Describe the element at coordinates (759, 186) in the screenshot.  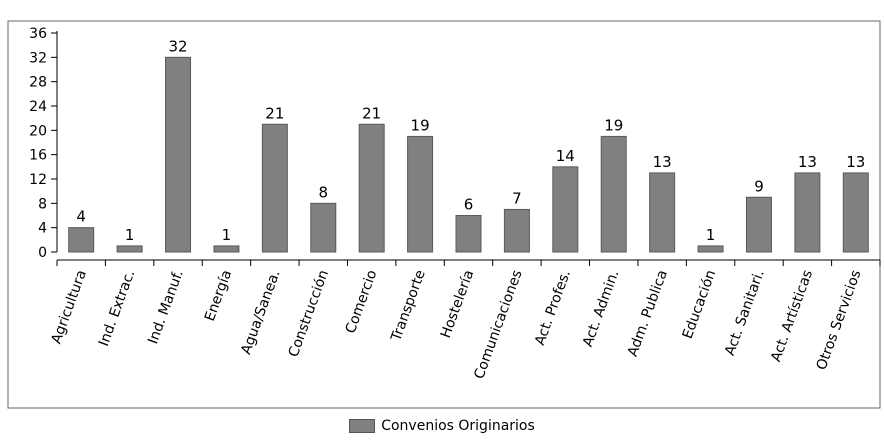
I see `bar-value-label: 9` at that location.